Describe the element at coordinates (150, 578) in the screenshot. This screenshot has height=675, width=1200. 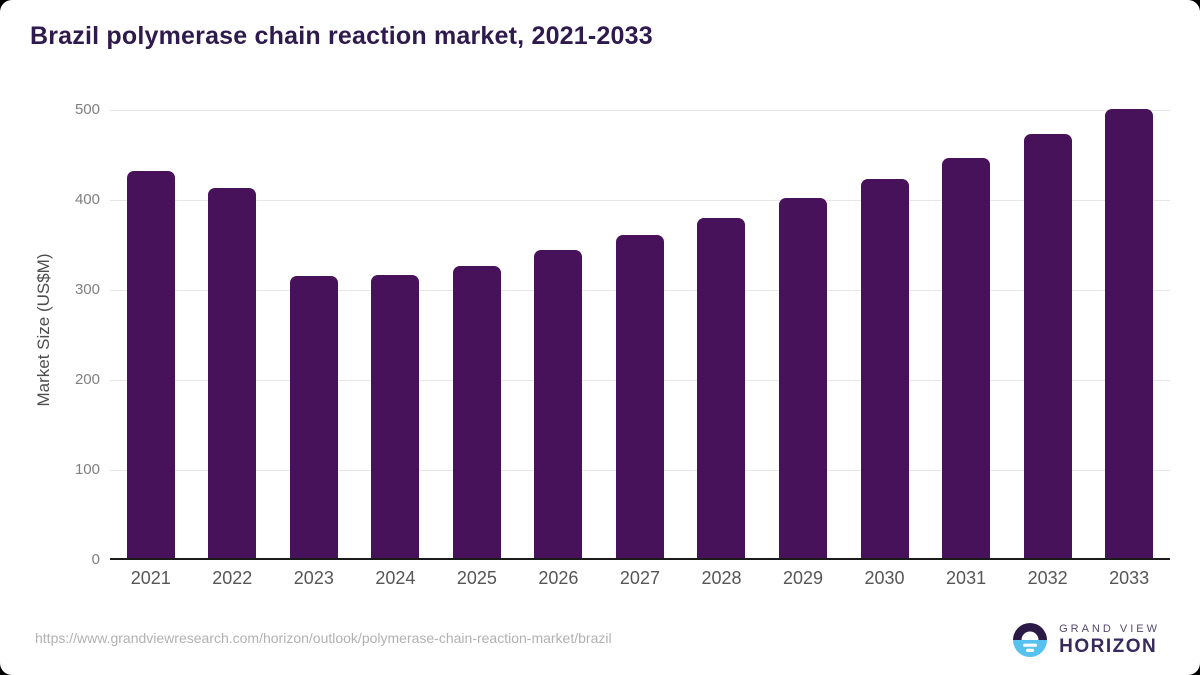
I see `xtick-label-2021: 2021` at that location.